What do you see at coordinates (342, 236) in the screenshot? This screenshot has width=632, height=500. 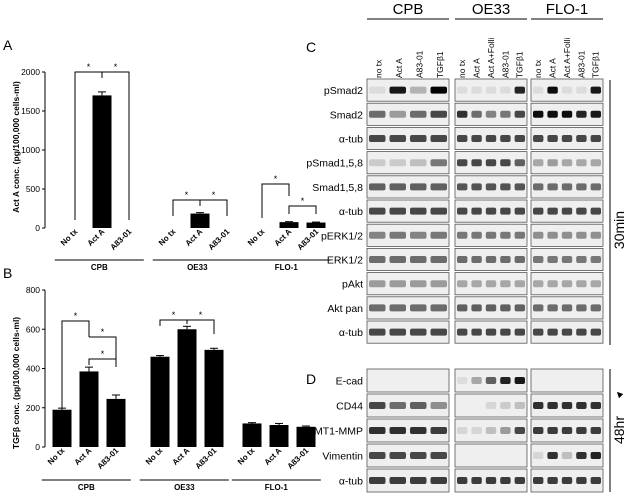 I see `protein-label: pERK1/2` at bounding box center [342, 236].